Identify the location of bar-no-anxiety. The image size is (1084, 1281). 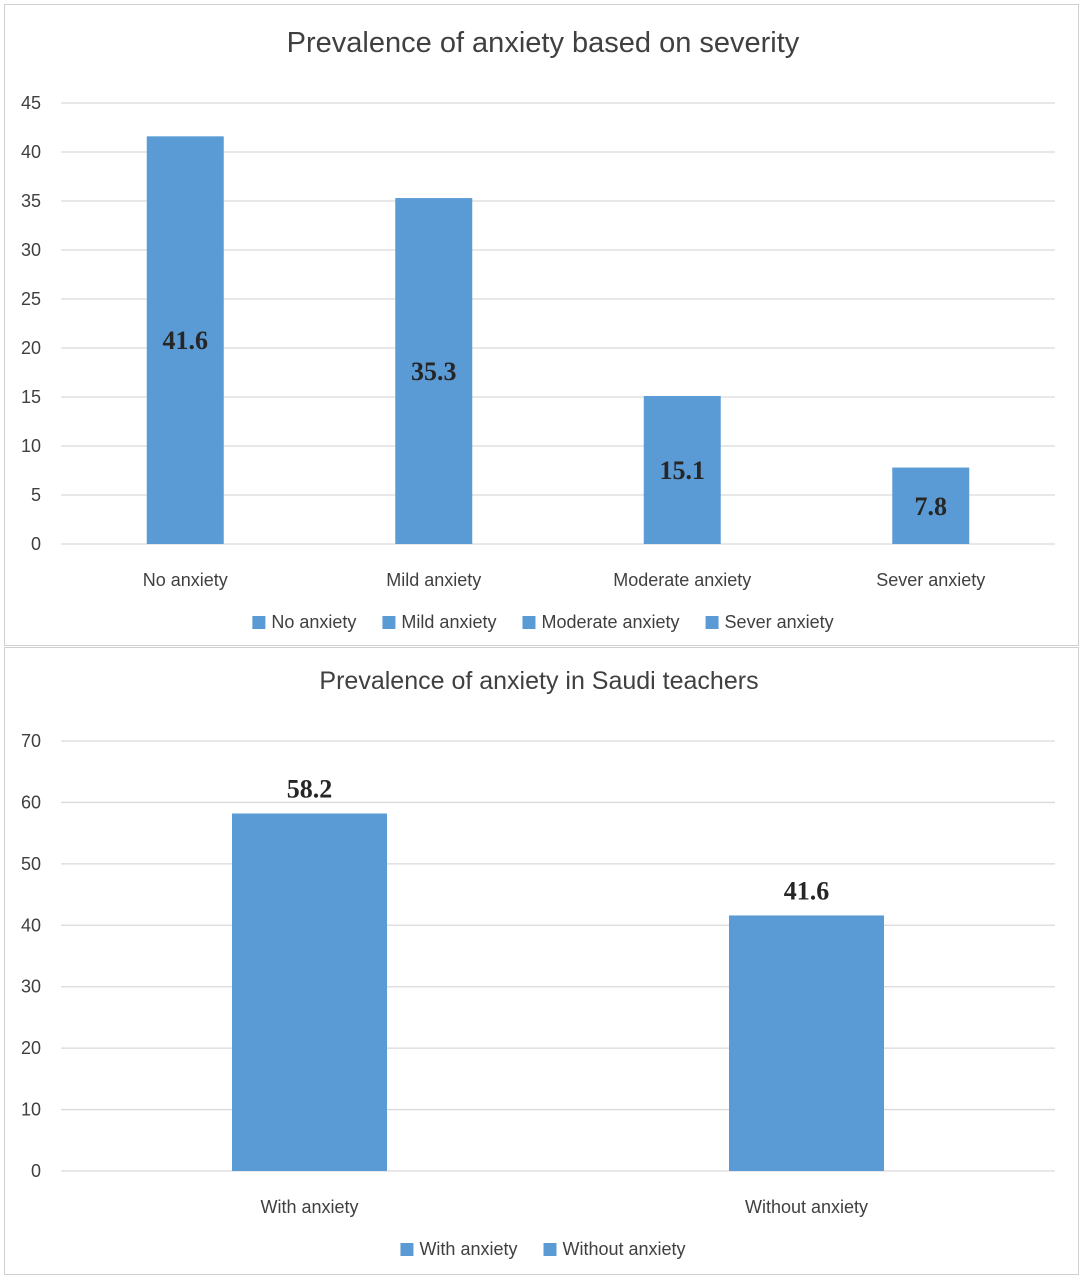
(185, 340).